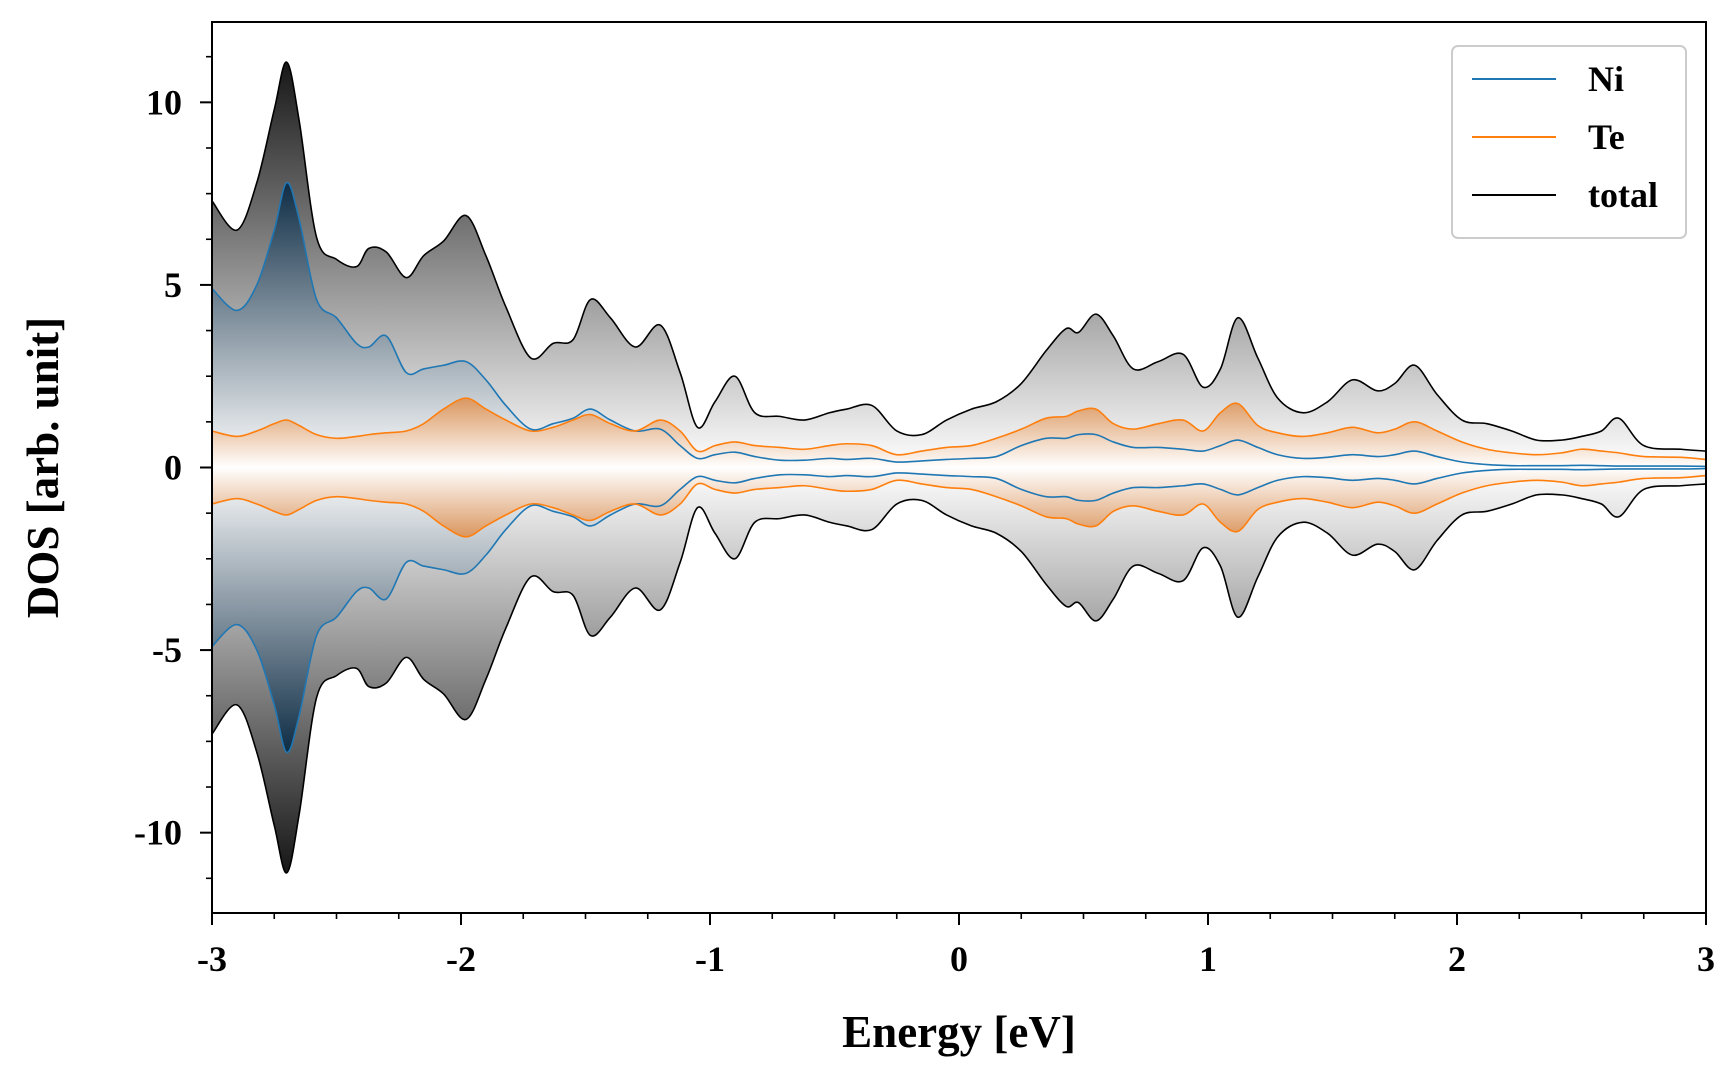 This screenshot has width=1728, height=1080. I want to click on legend: Ni Te total, so click(1569, 142).